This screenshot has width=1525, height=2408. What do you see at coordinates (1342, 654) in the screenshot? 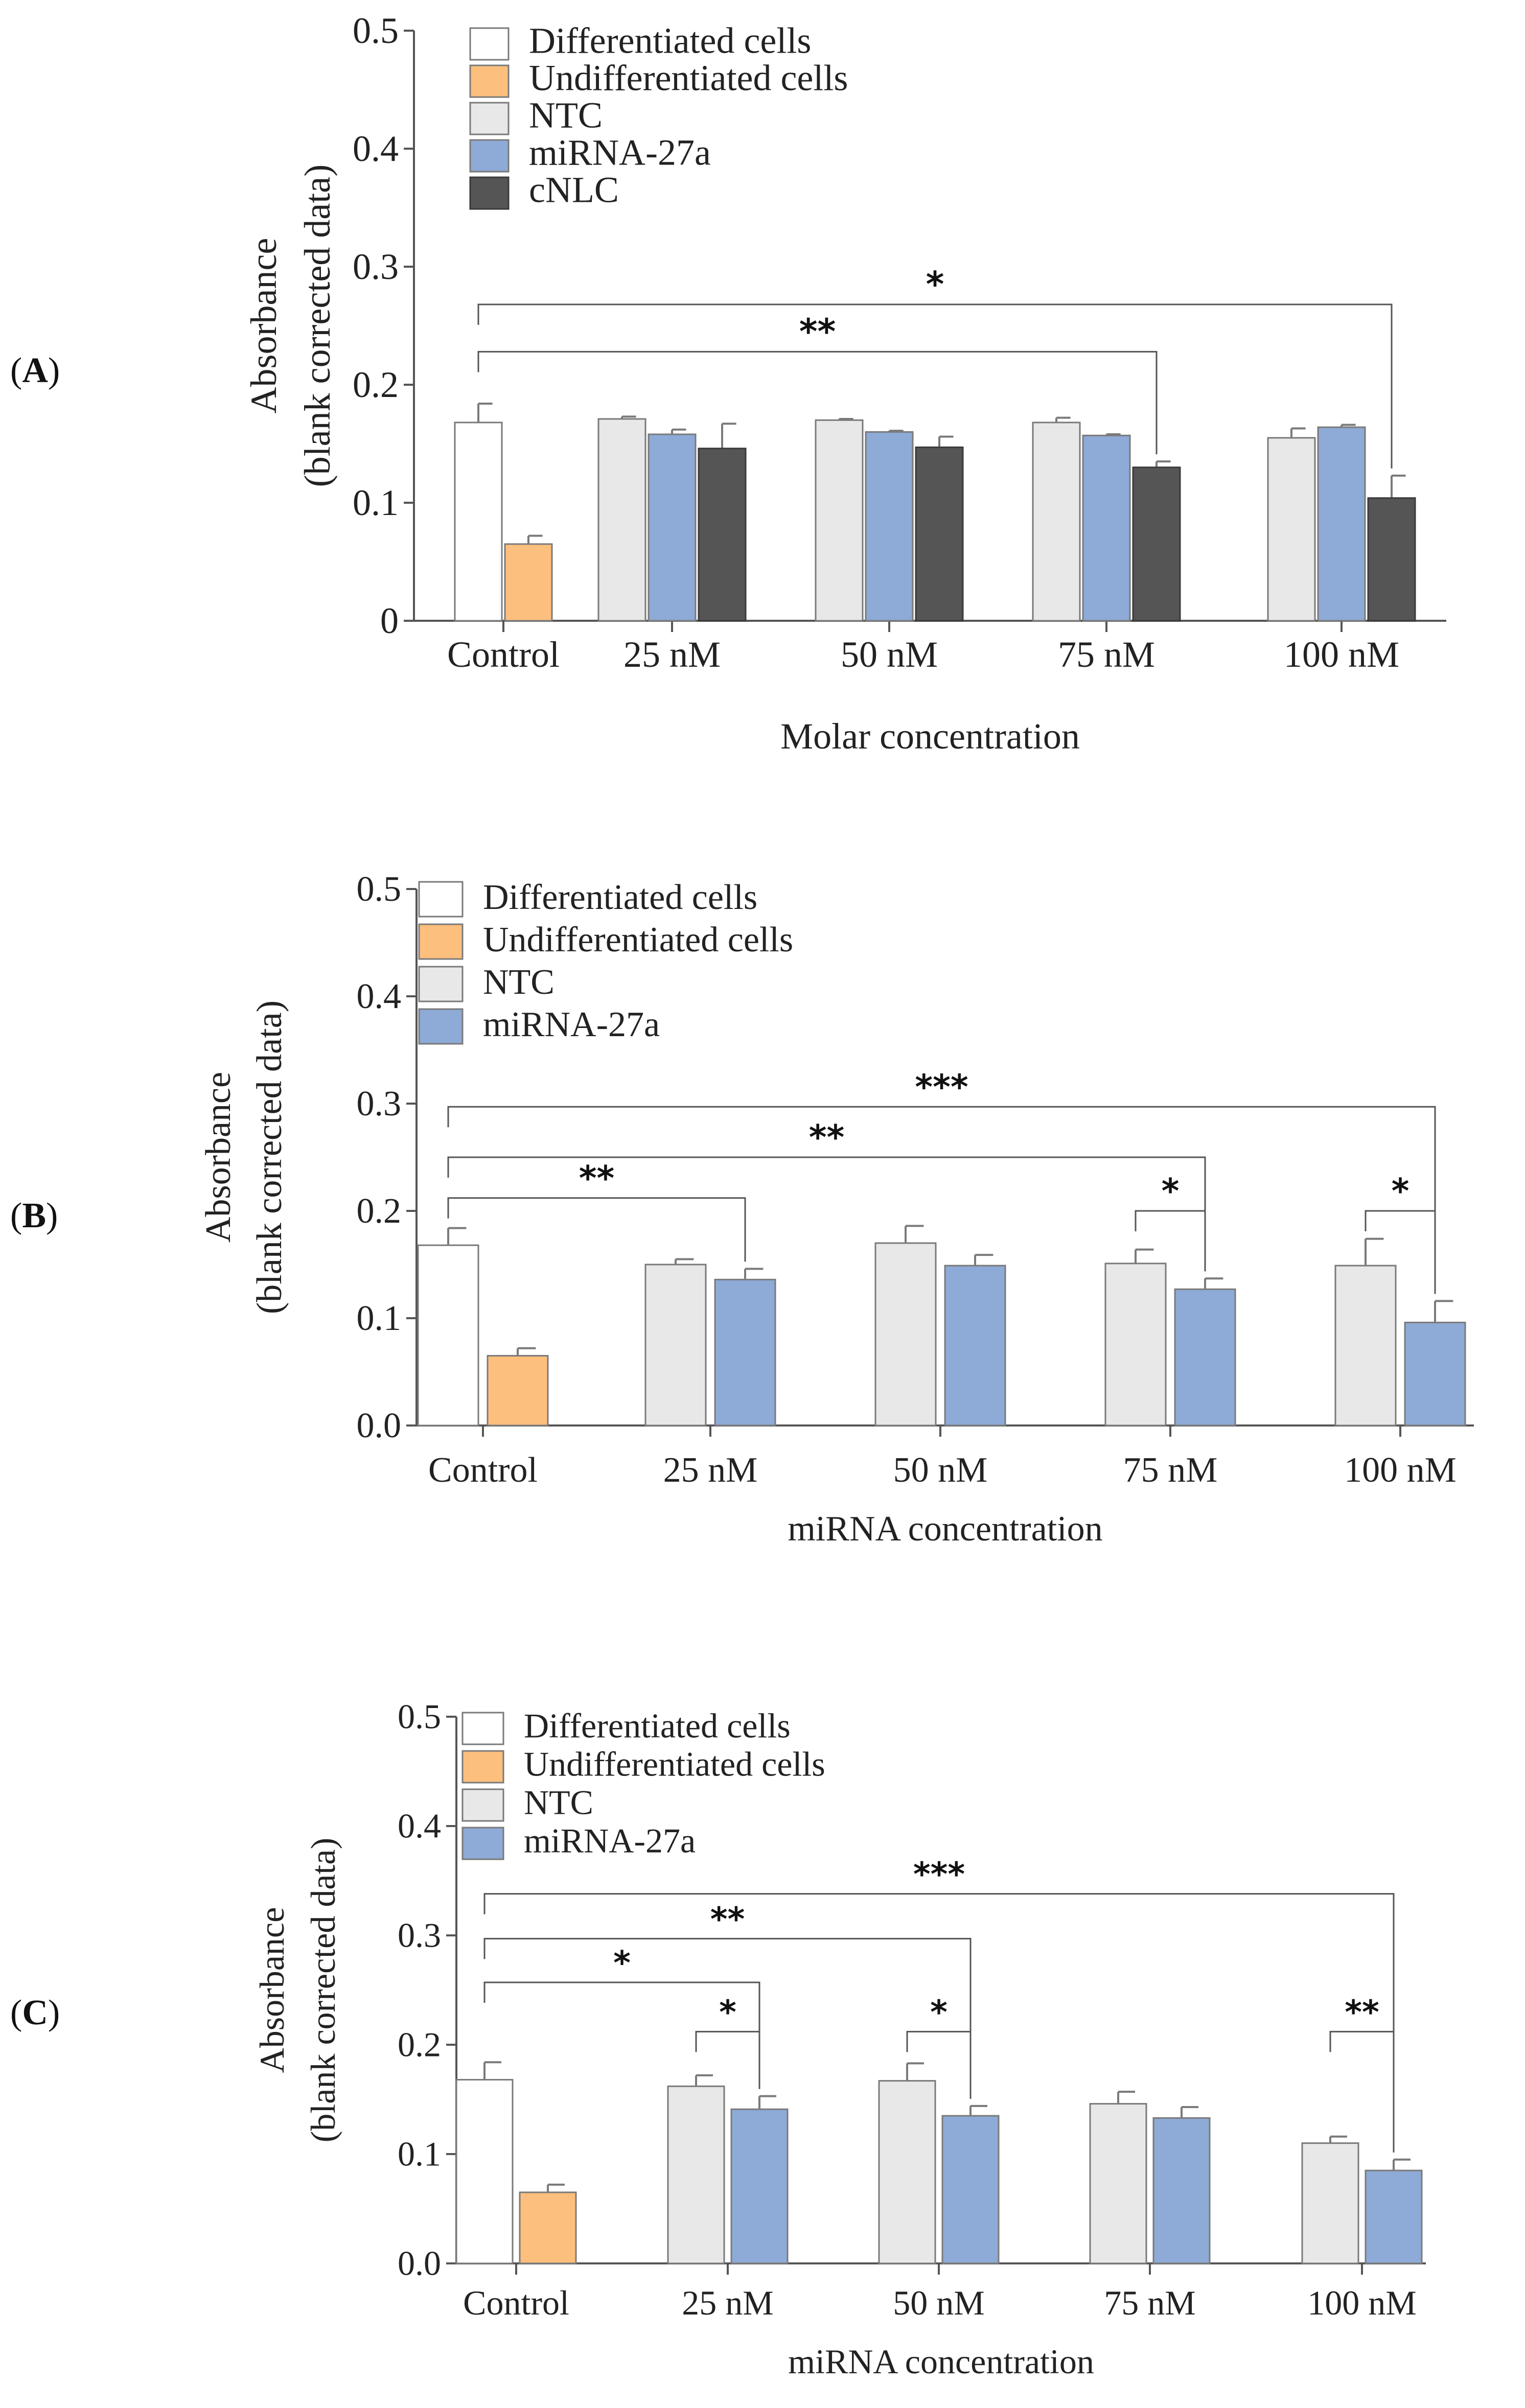
I see `x-tick-label: 100 nM` at bounding box center [1342, 654].